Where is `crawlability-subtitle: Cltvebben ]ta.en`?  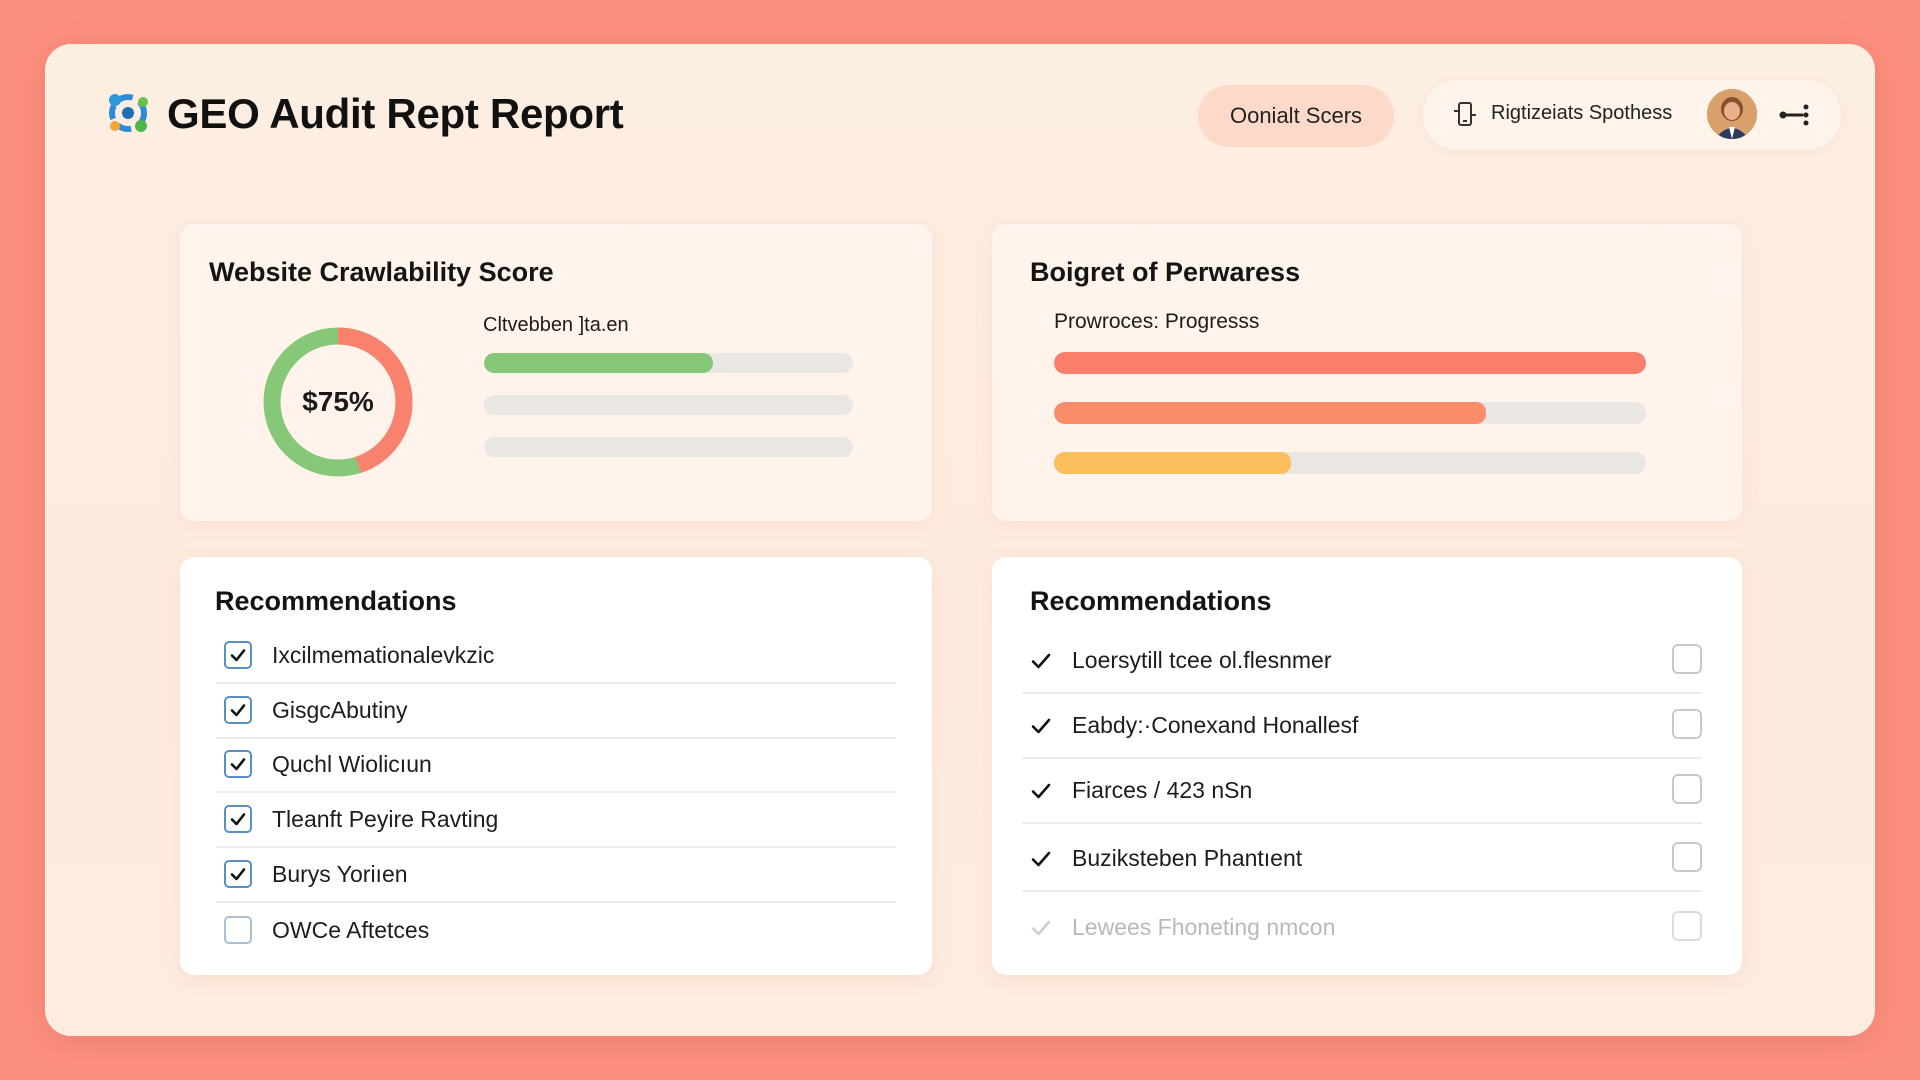 crawlability-subtitle: Cltvebben ]ta.en is located at coordinates (556, 325).